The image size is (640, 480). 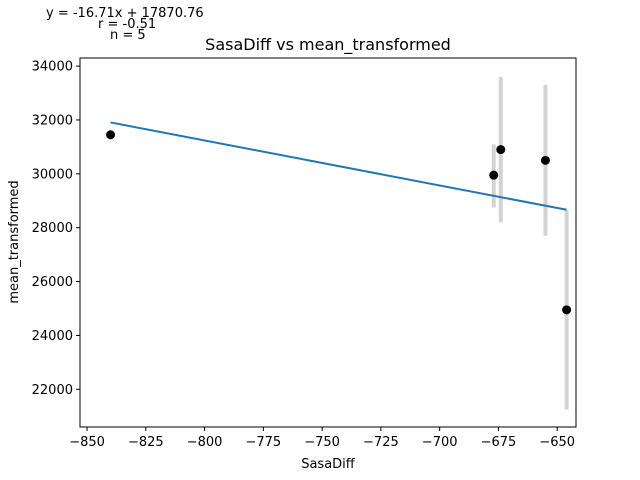 I want to click on x-tick-label-8: −650, so click(x=557, y=442).